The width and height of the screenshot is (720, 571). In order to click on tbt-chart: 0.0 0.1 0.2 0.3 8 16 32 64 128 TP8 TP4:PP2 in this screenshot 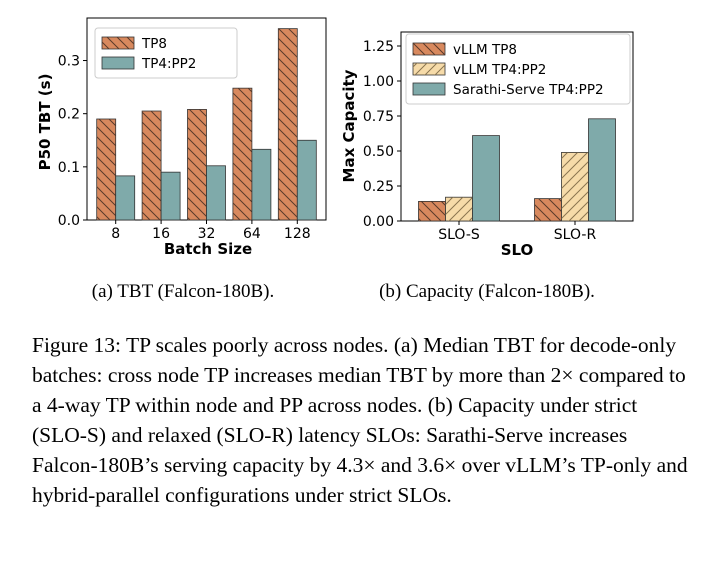, I will do `click(192, 129)`.